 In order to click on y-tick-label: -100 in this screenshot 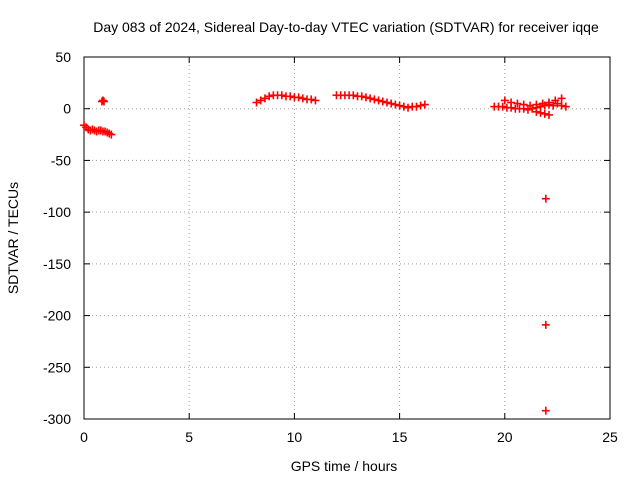, I will do `click(57, 212)`.